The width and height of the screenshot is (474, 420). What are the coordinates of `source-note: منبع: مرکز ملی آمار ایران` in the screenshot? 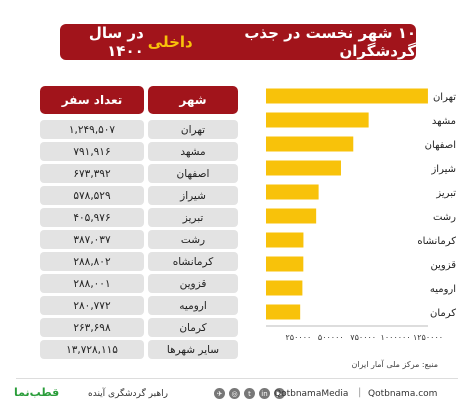 It's located at (394, 364).